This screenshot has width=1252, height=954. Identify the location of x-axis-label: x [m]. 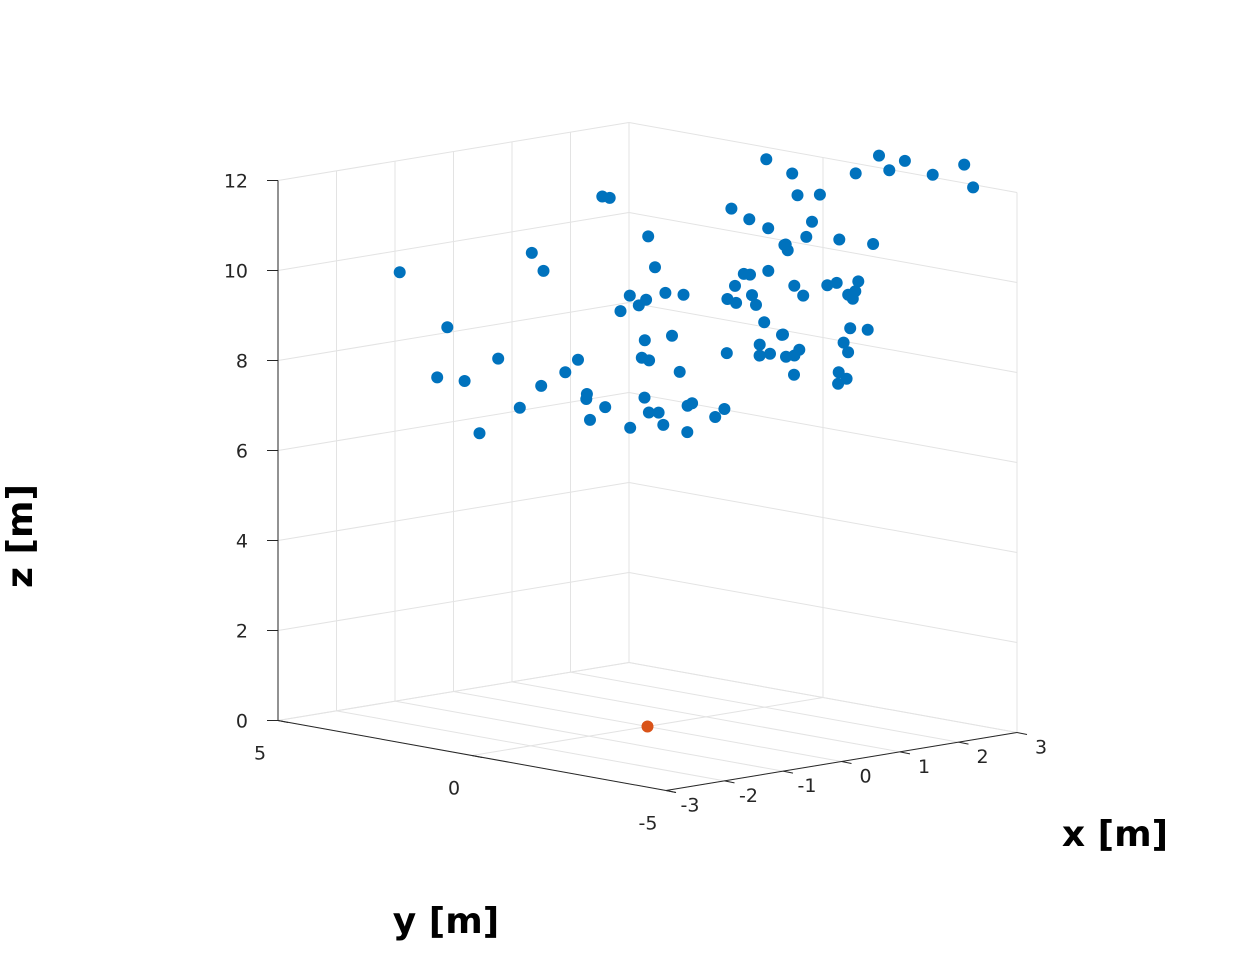
(1115, 834).